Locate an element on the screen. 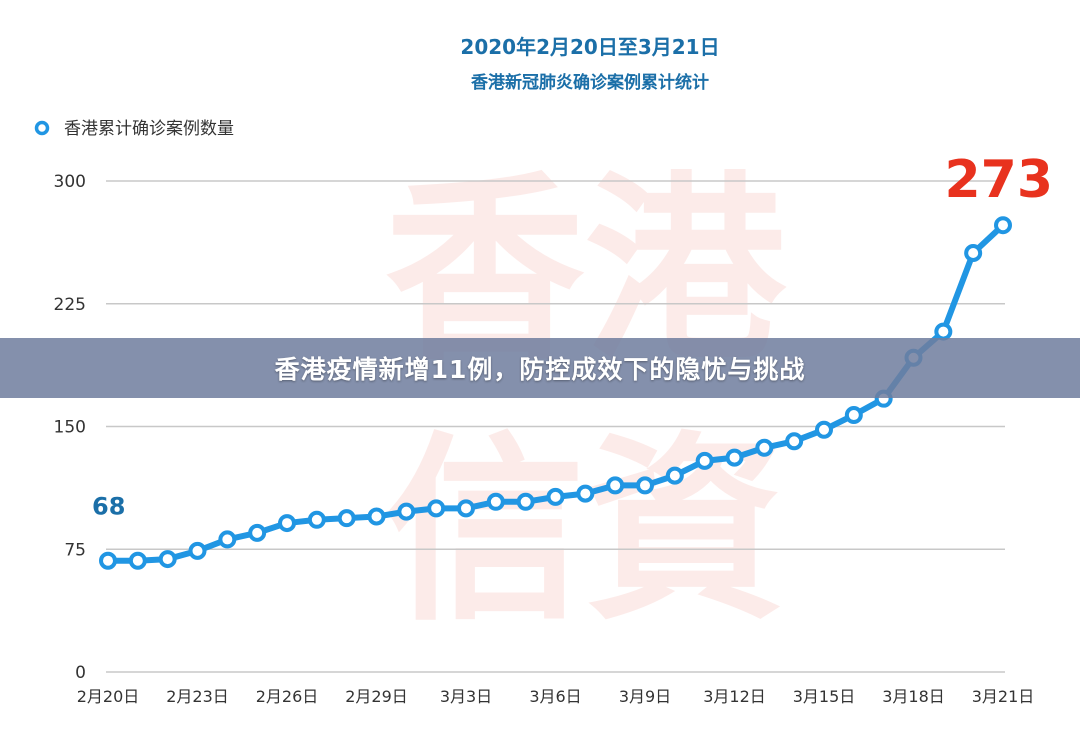 The width and height of the screenshot is (1080, 734). headline-banner: 香港疫情新增11例，防控成效下的隐忧与挑战 is located at coordinates (540, 368).